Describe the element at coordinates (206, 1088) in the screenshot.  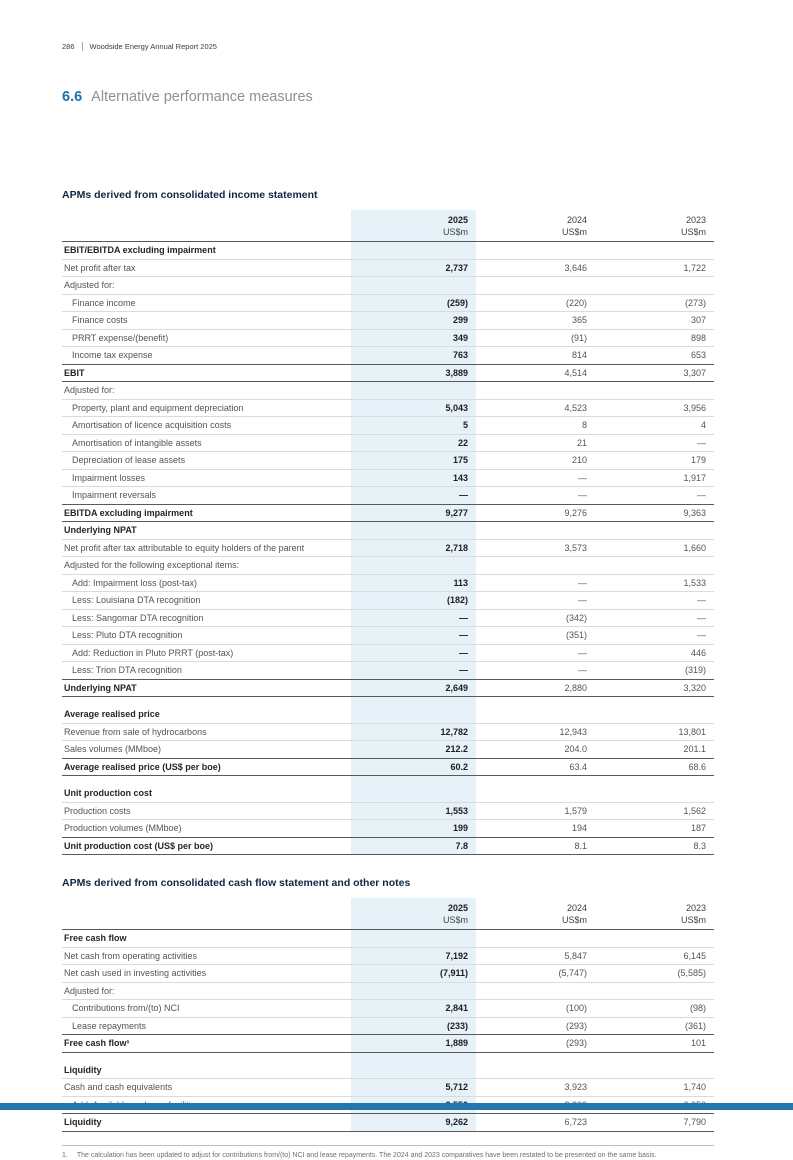
I see `row-label: Cash and cash equivalents` at that location.